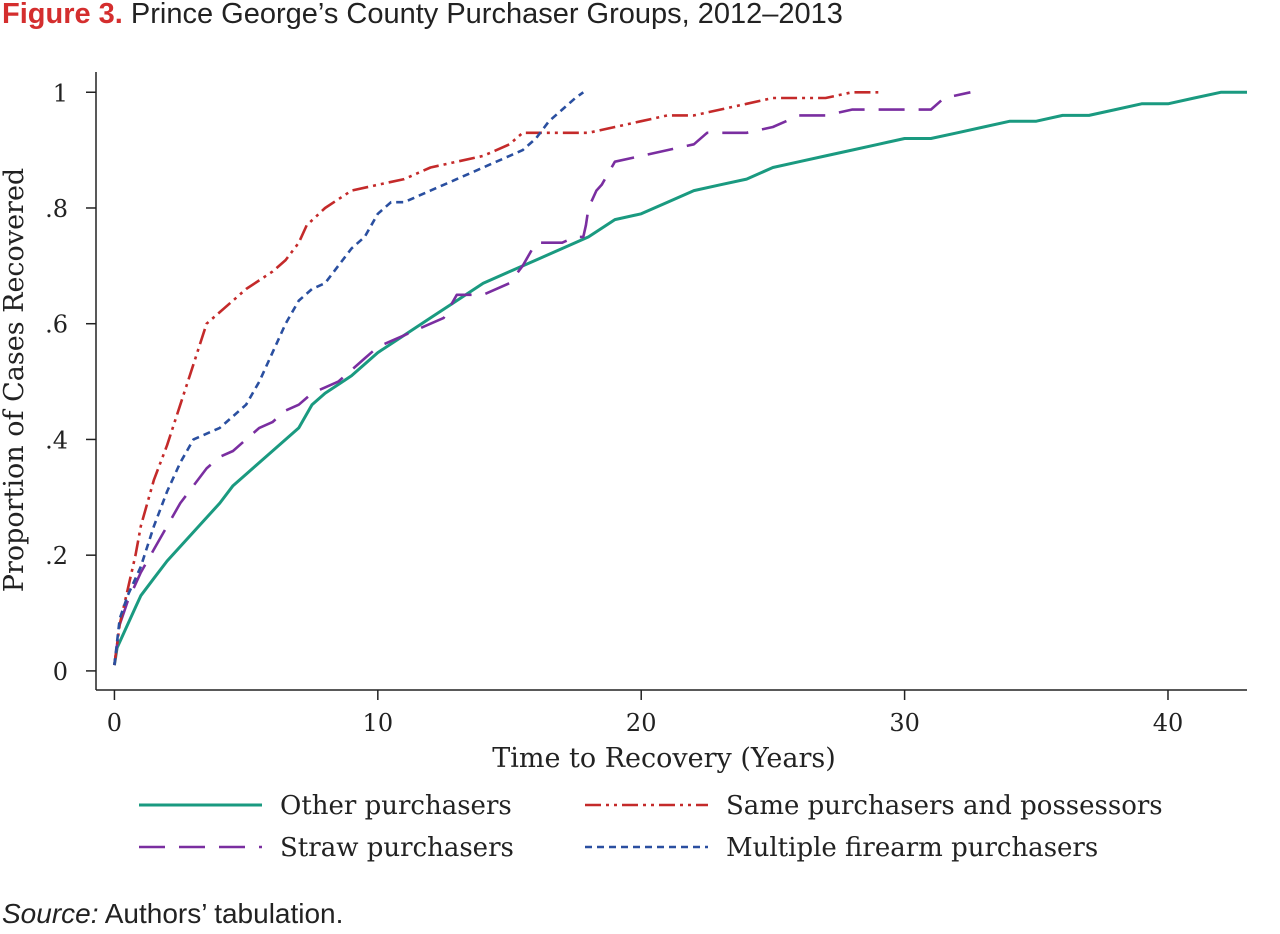 The image size is (1280, 934). Describe the element at coordinates (664, 758) in the screenshot. I see `x-axis-label: Time to Recovery (Years)` at that location.